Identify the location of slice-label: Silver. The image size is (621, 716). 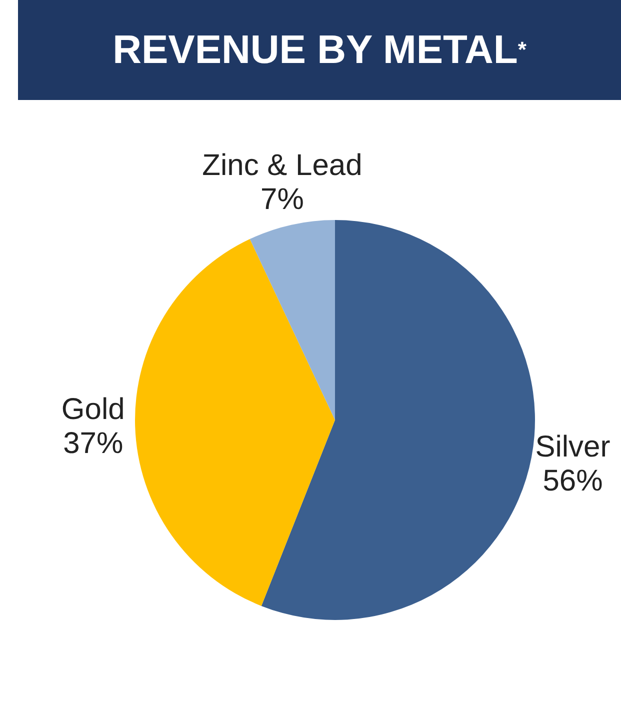
(572, 447).